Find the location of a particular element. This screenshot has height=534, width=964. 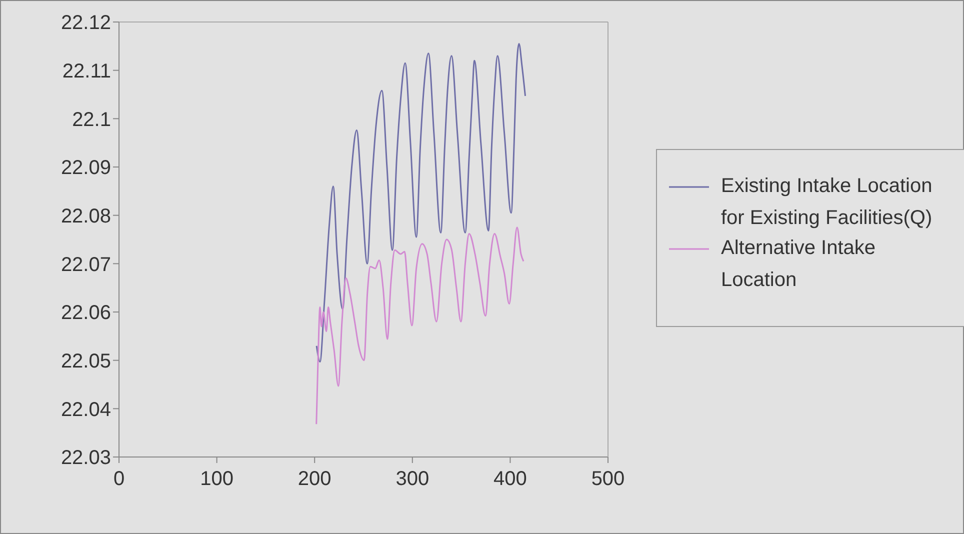

x-tick-label: 300 is located at coordinates (413, 479).